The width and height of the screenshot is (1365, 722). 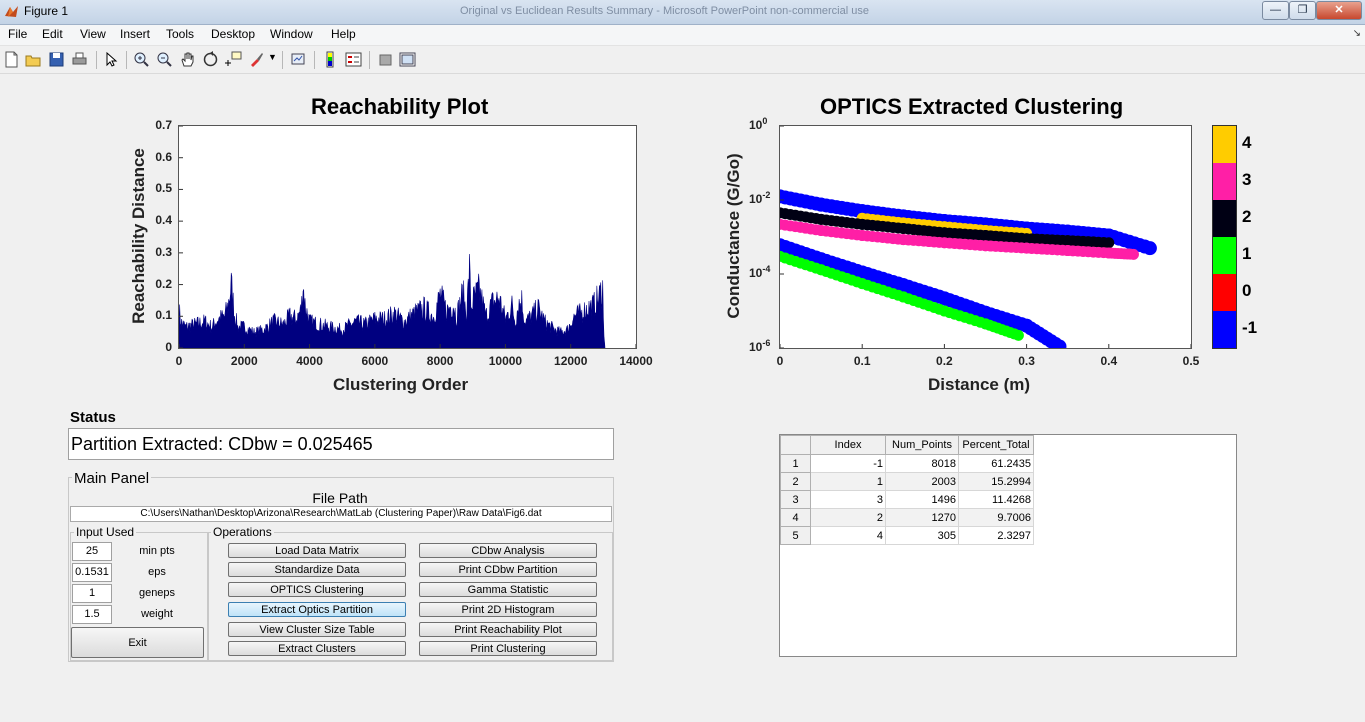 I want to click on cell-index: 3, so click(x=848, y=499).